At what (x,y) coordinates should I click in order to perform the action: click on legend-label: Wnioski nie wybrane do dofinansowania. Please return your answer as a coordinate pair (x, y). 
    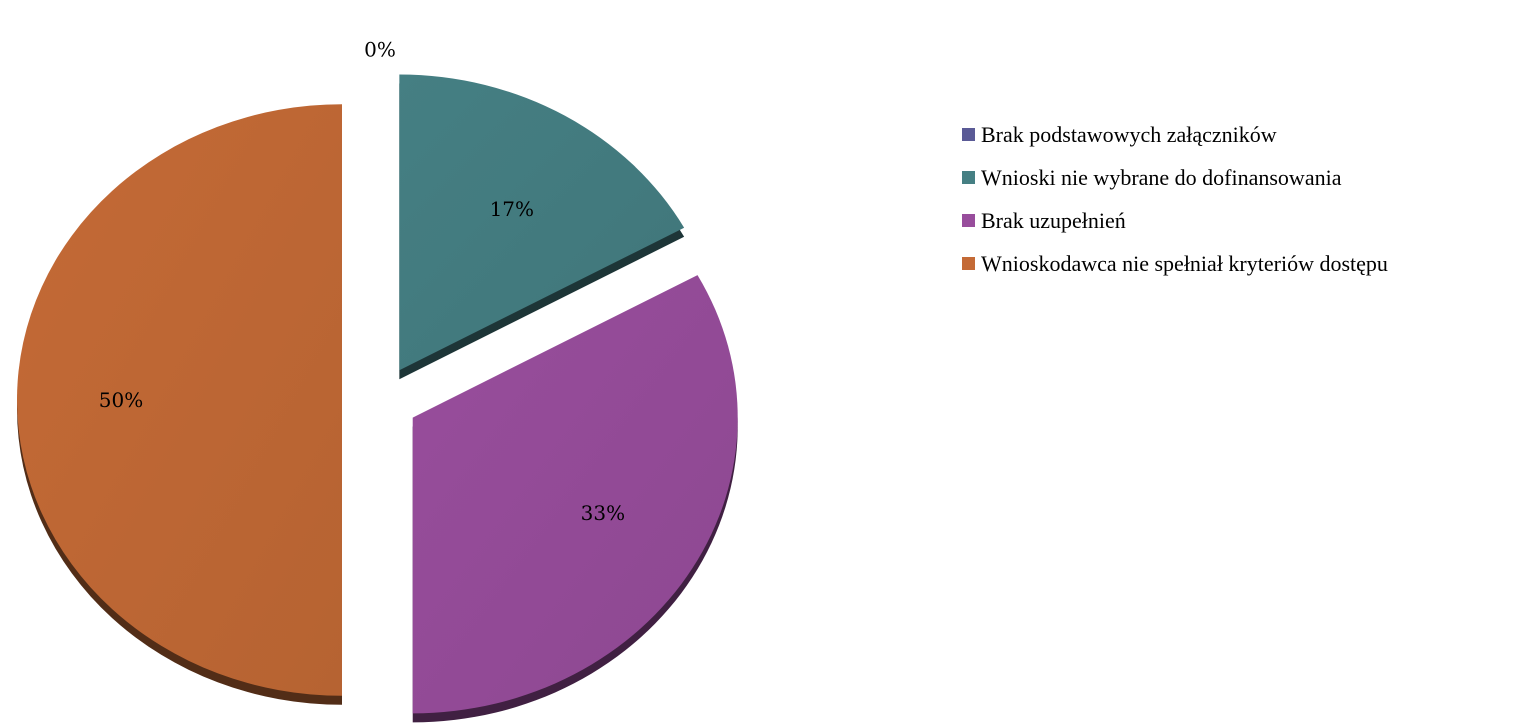
    Looking at the image, I should click on (1161, 177).